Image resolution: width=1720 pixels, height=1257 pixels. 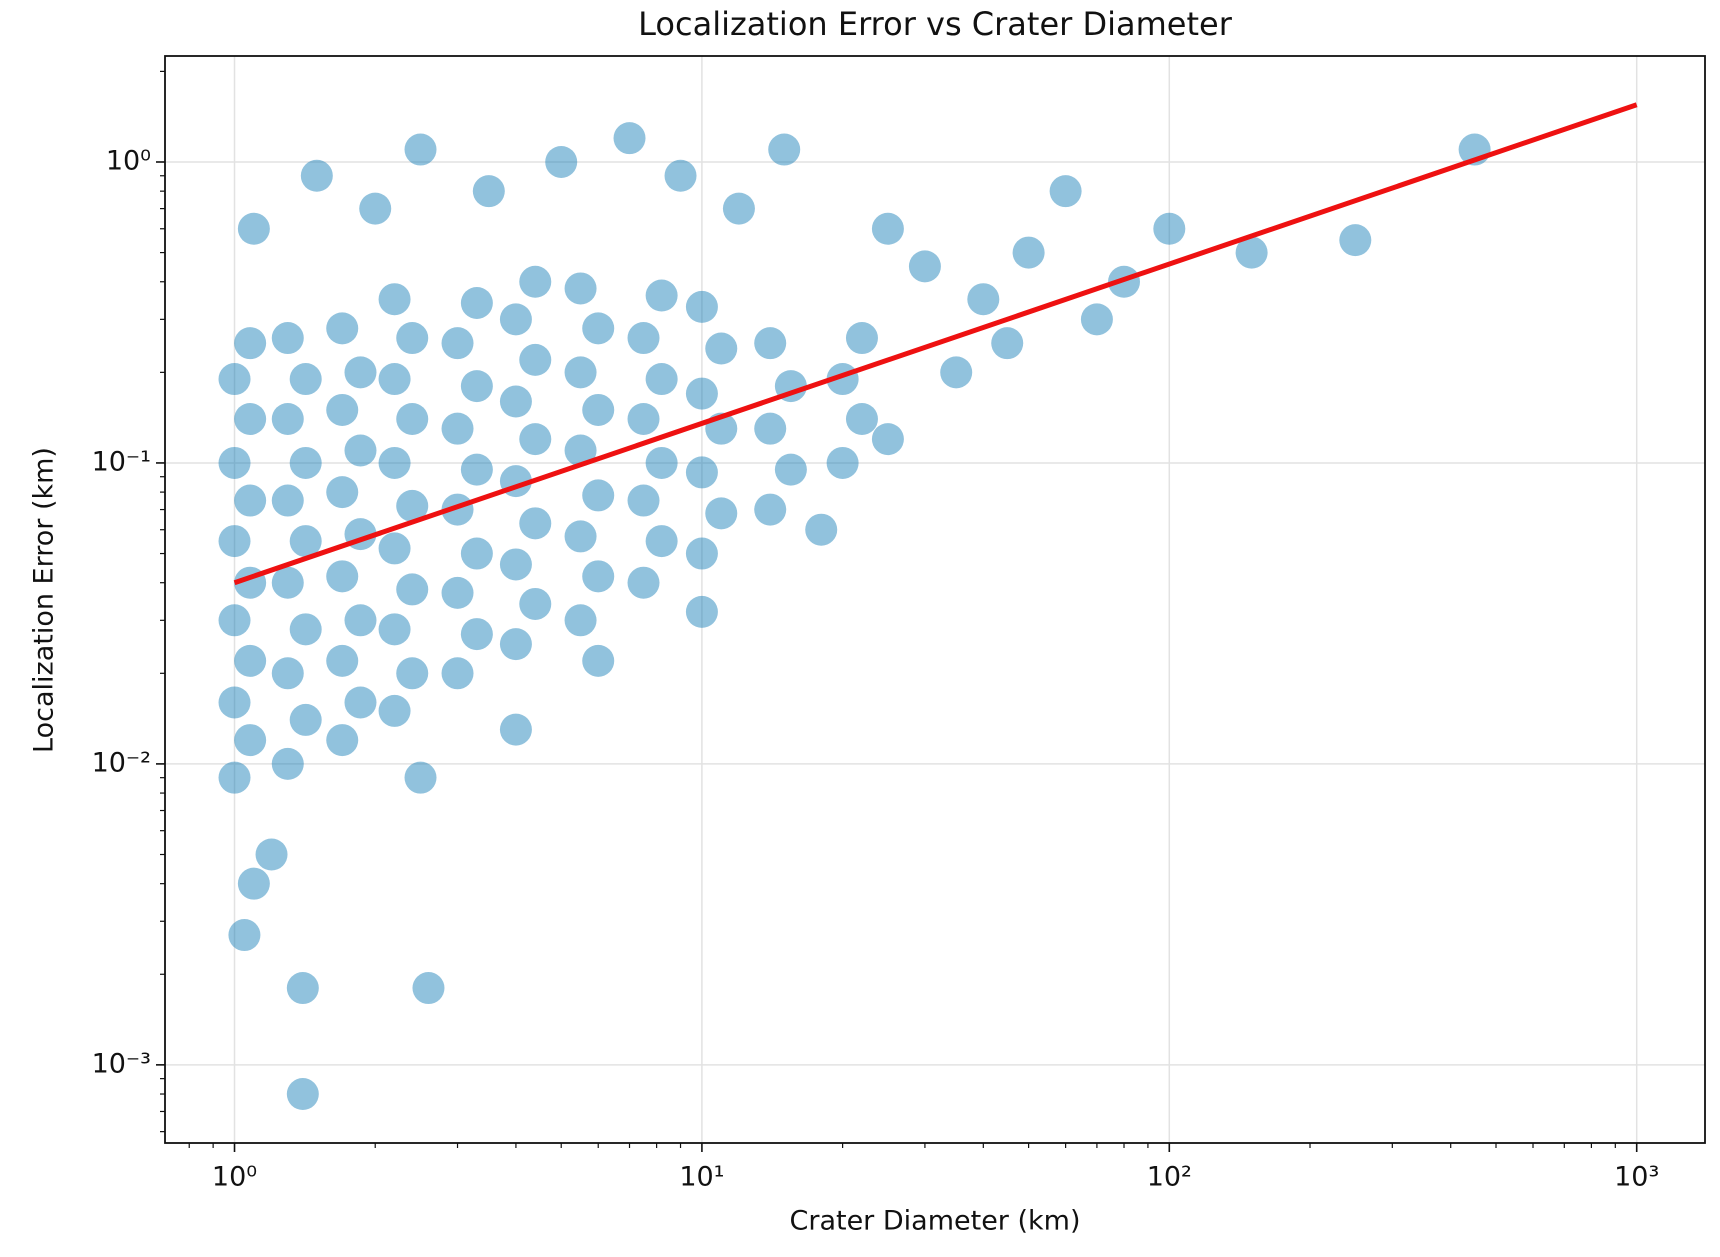 I want to click on y-tick-label: 10⁰, so click(x=128, y=160).